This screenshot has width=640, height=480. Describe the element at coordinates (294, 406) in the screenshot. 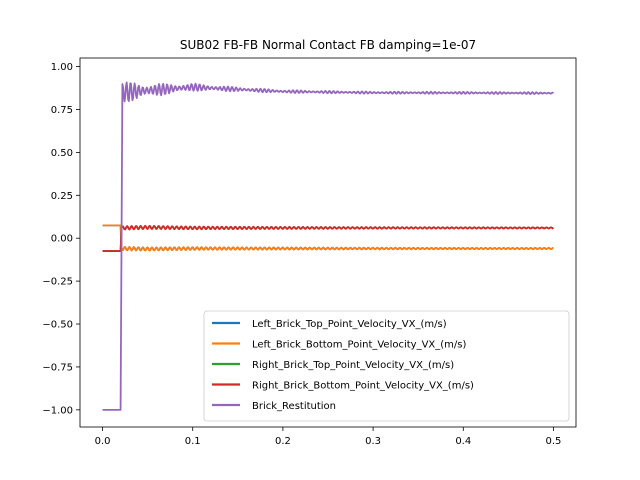

I see `legend-label-5: Brick_Restitution` at that location.